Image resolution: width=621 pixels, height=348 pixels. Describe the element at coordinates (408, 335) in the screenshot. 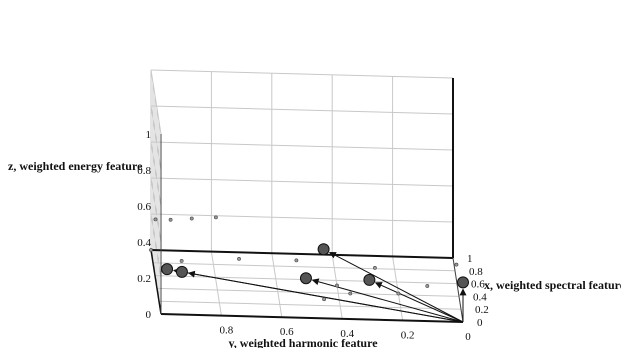

I see `y-tick-label: 0.2` at that location.